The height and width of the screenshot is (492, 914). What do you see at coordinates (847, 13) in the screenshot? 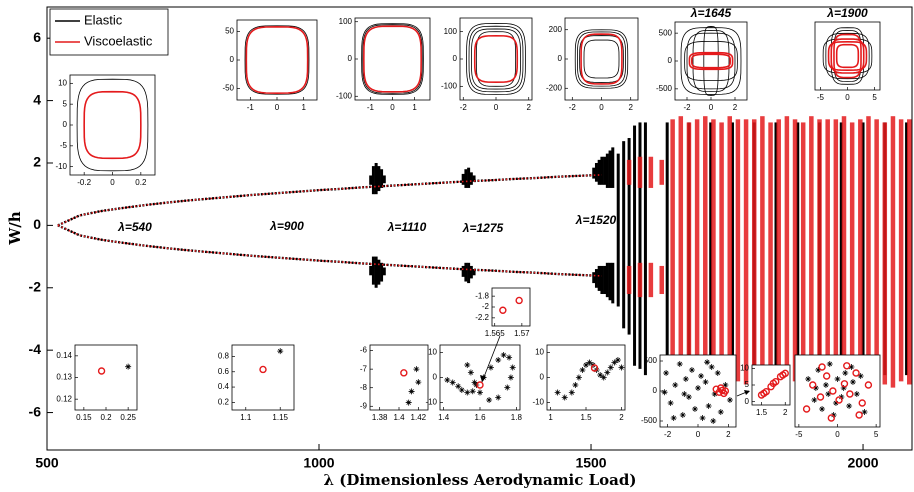
I see `inset-title: λ=1900` at bounding box center [847, 13].